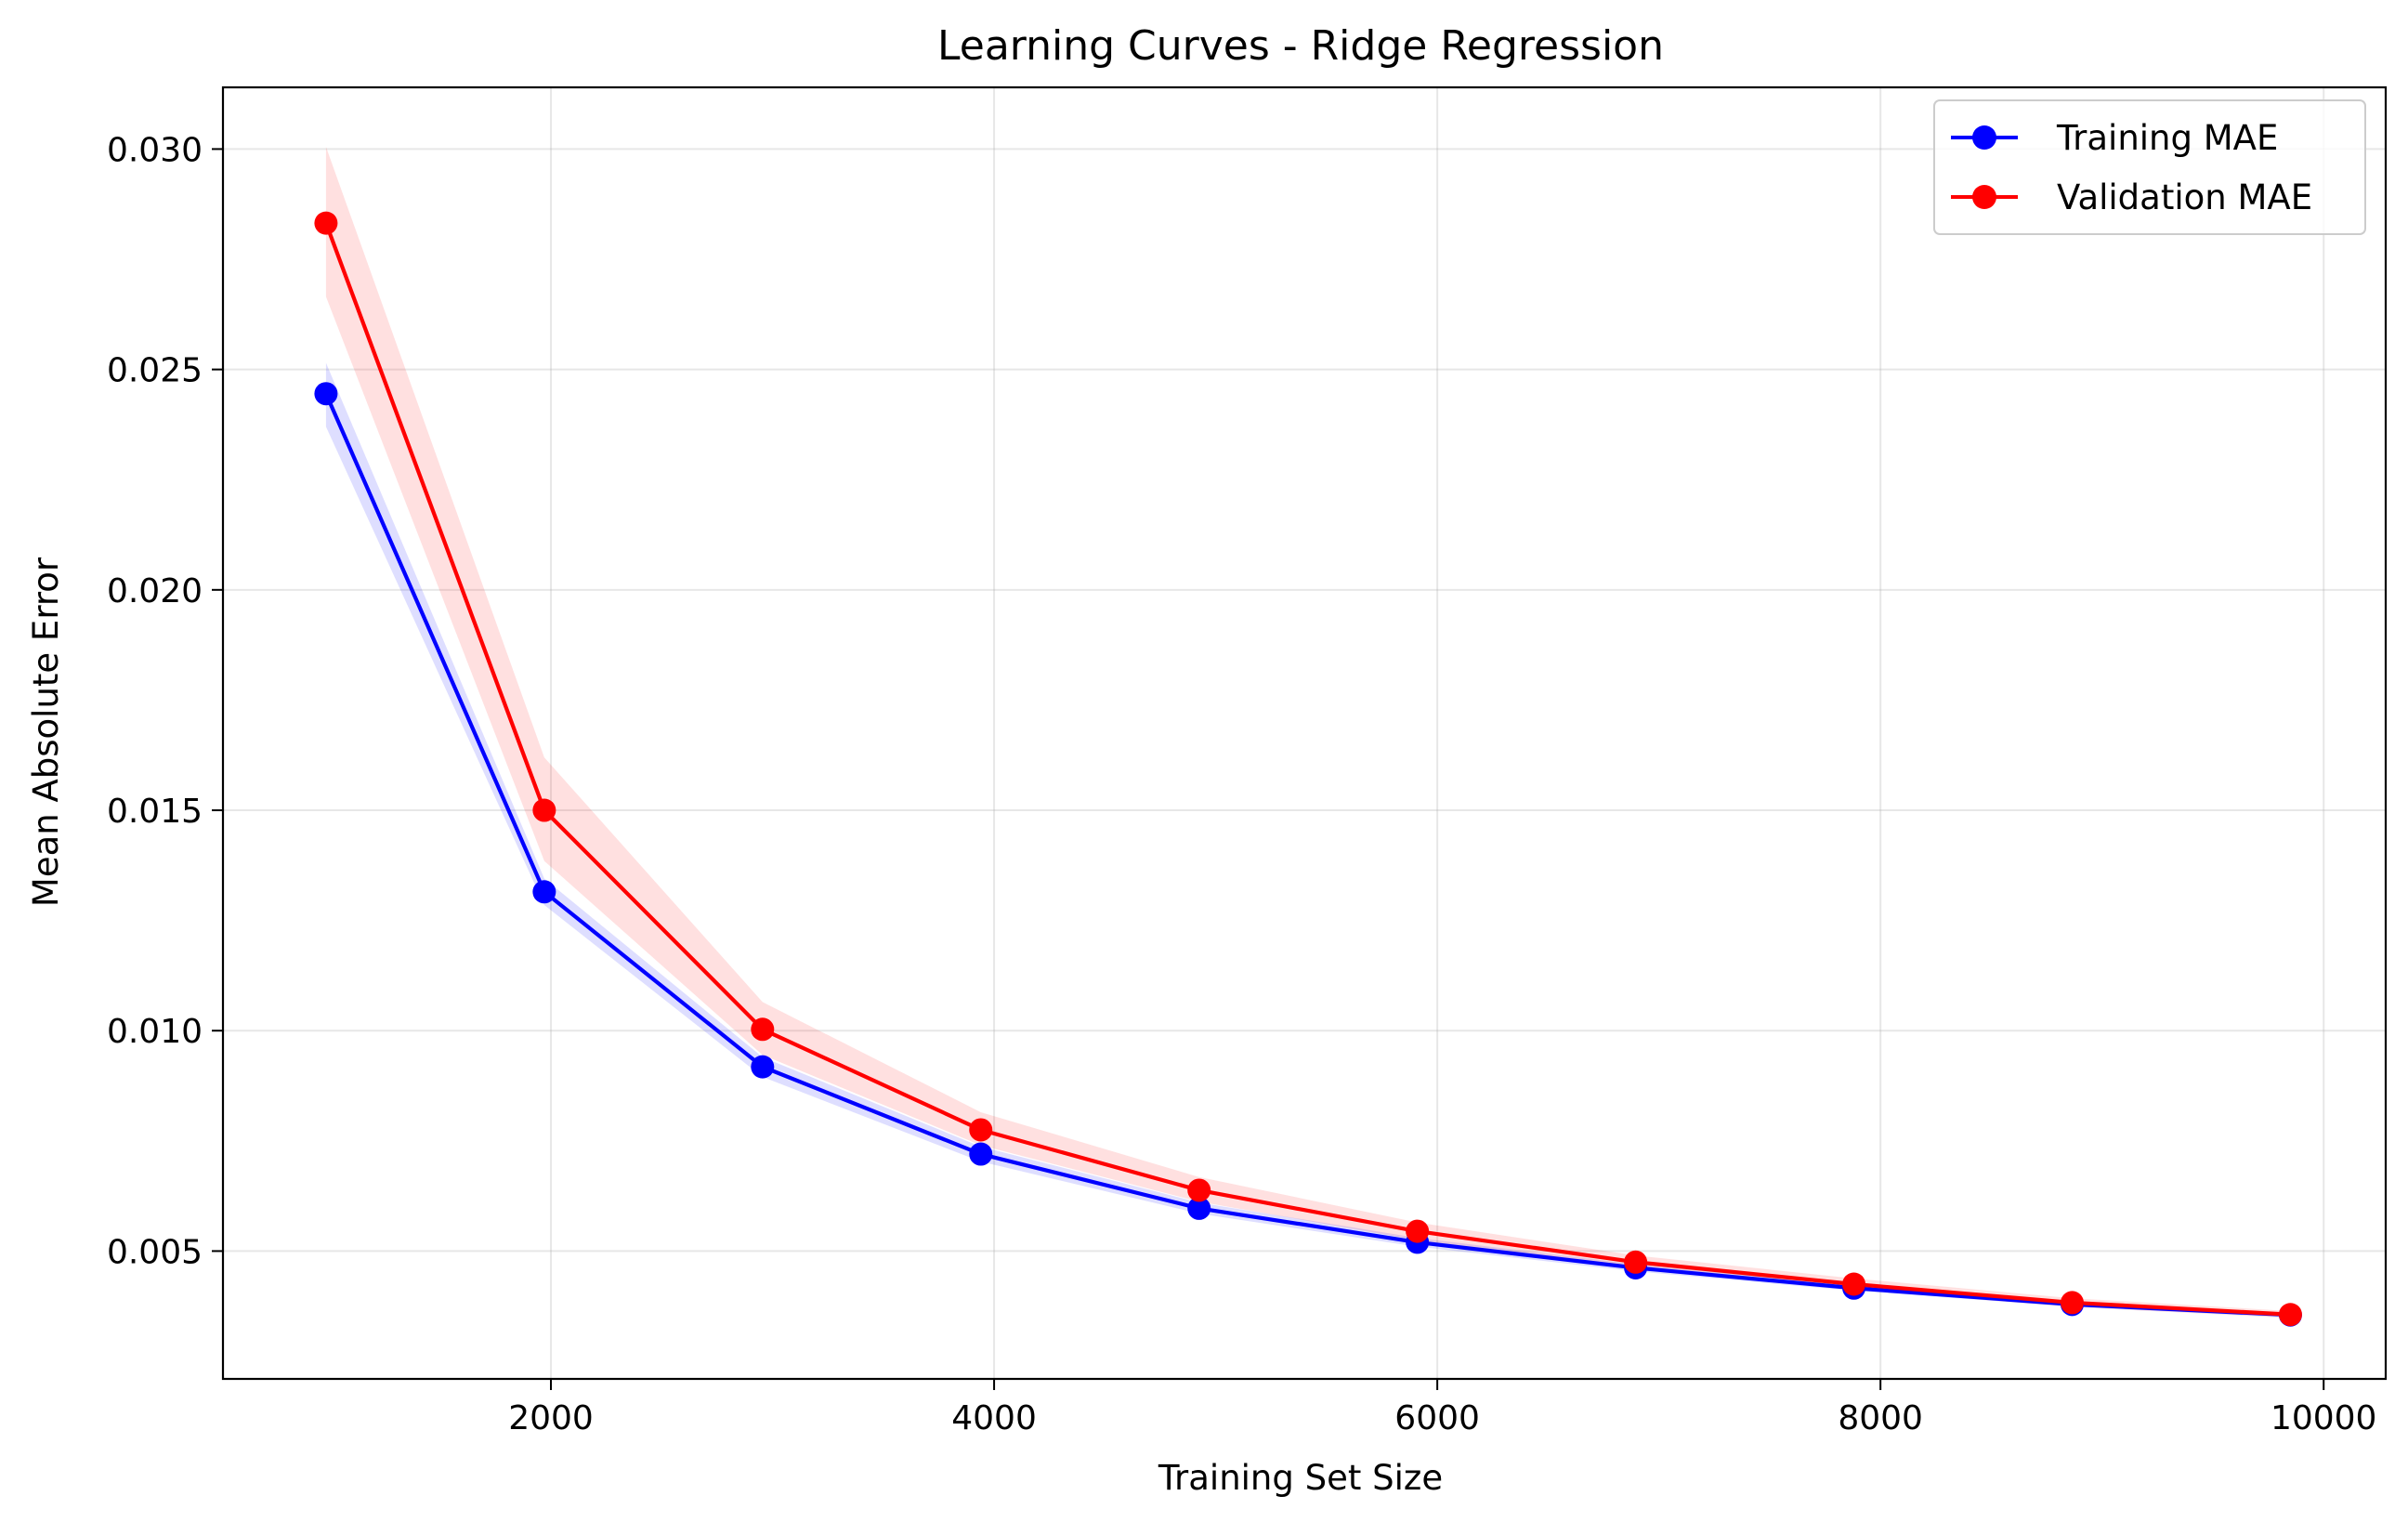  I want to click on y-tick-label: 0.025, so click(155, 371).